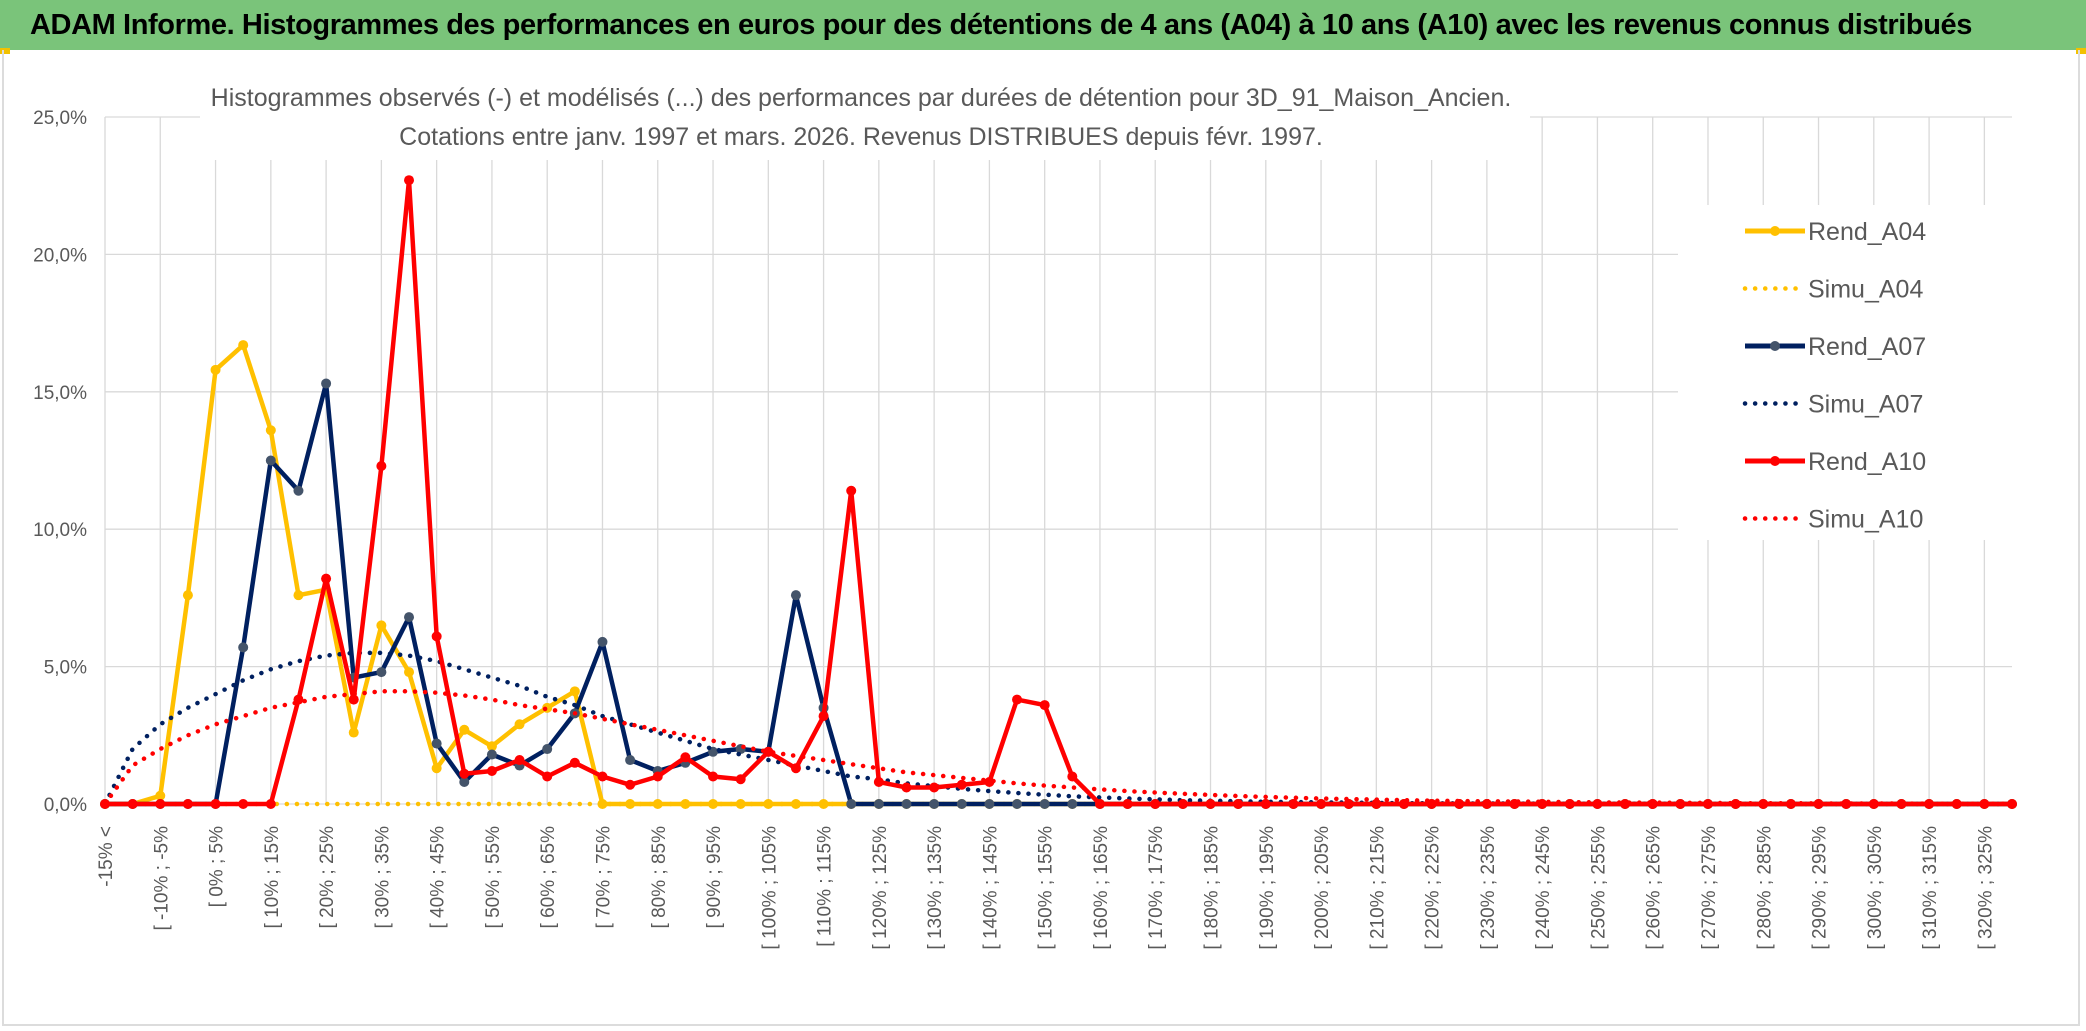 This screenshot has width=2086, height=1031. I want to click on legend-item-simu-a10: Simu_A10, so click(1832, 520).